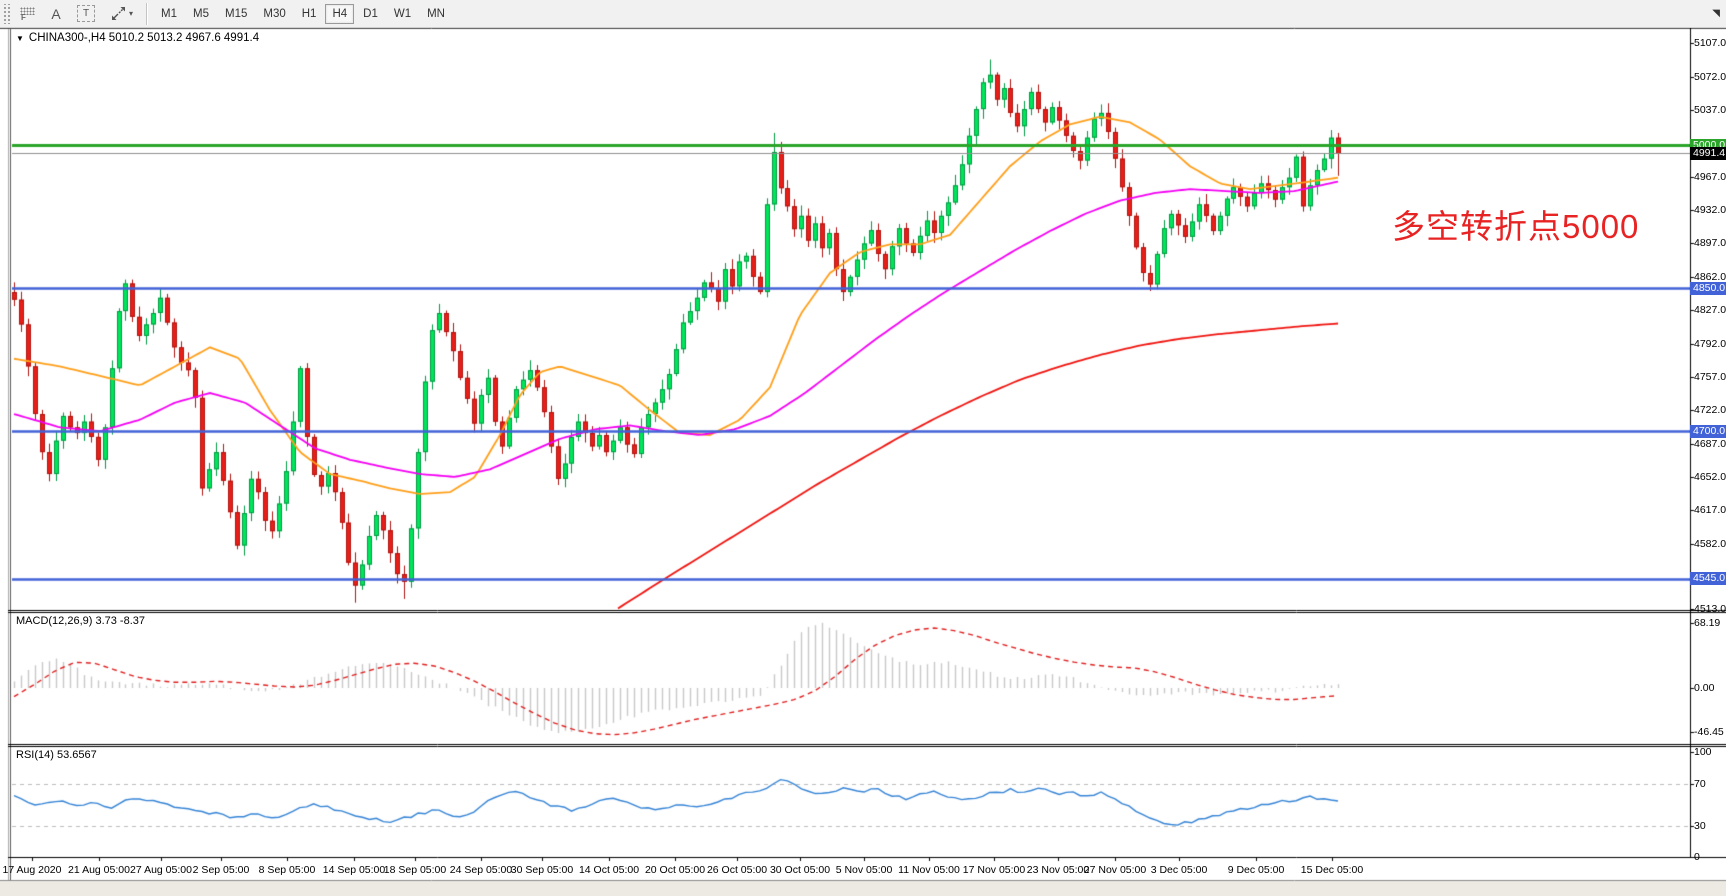 This screenshot has width=1726, height=896. Describe the element at coordinates (236, 14) in the screenshot. I see `timeframe-button-m15: M15` at that location.